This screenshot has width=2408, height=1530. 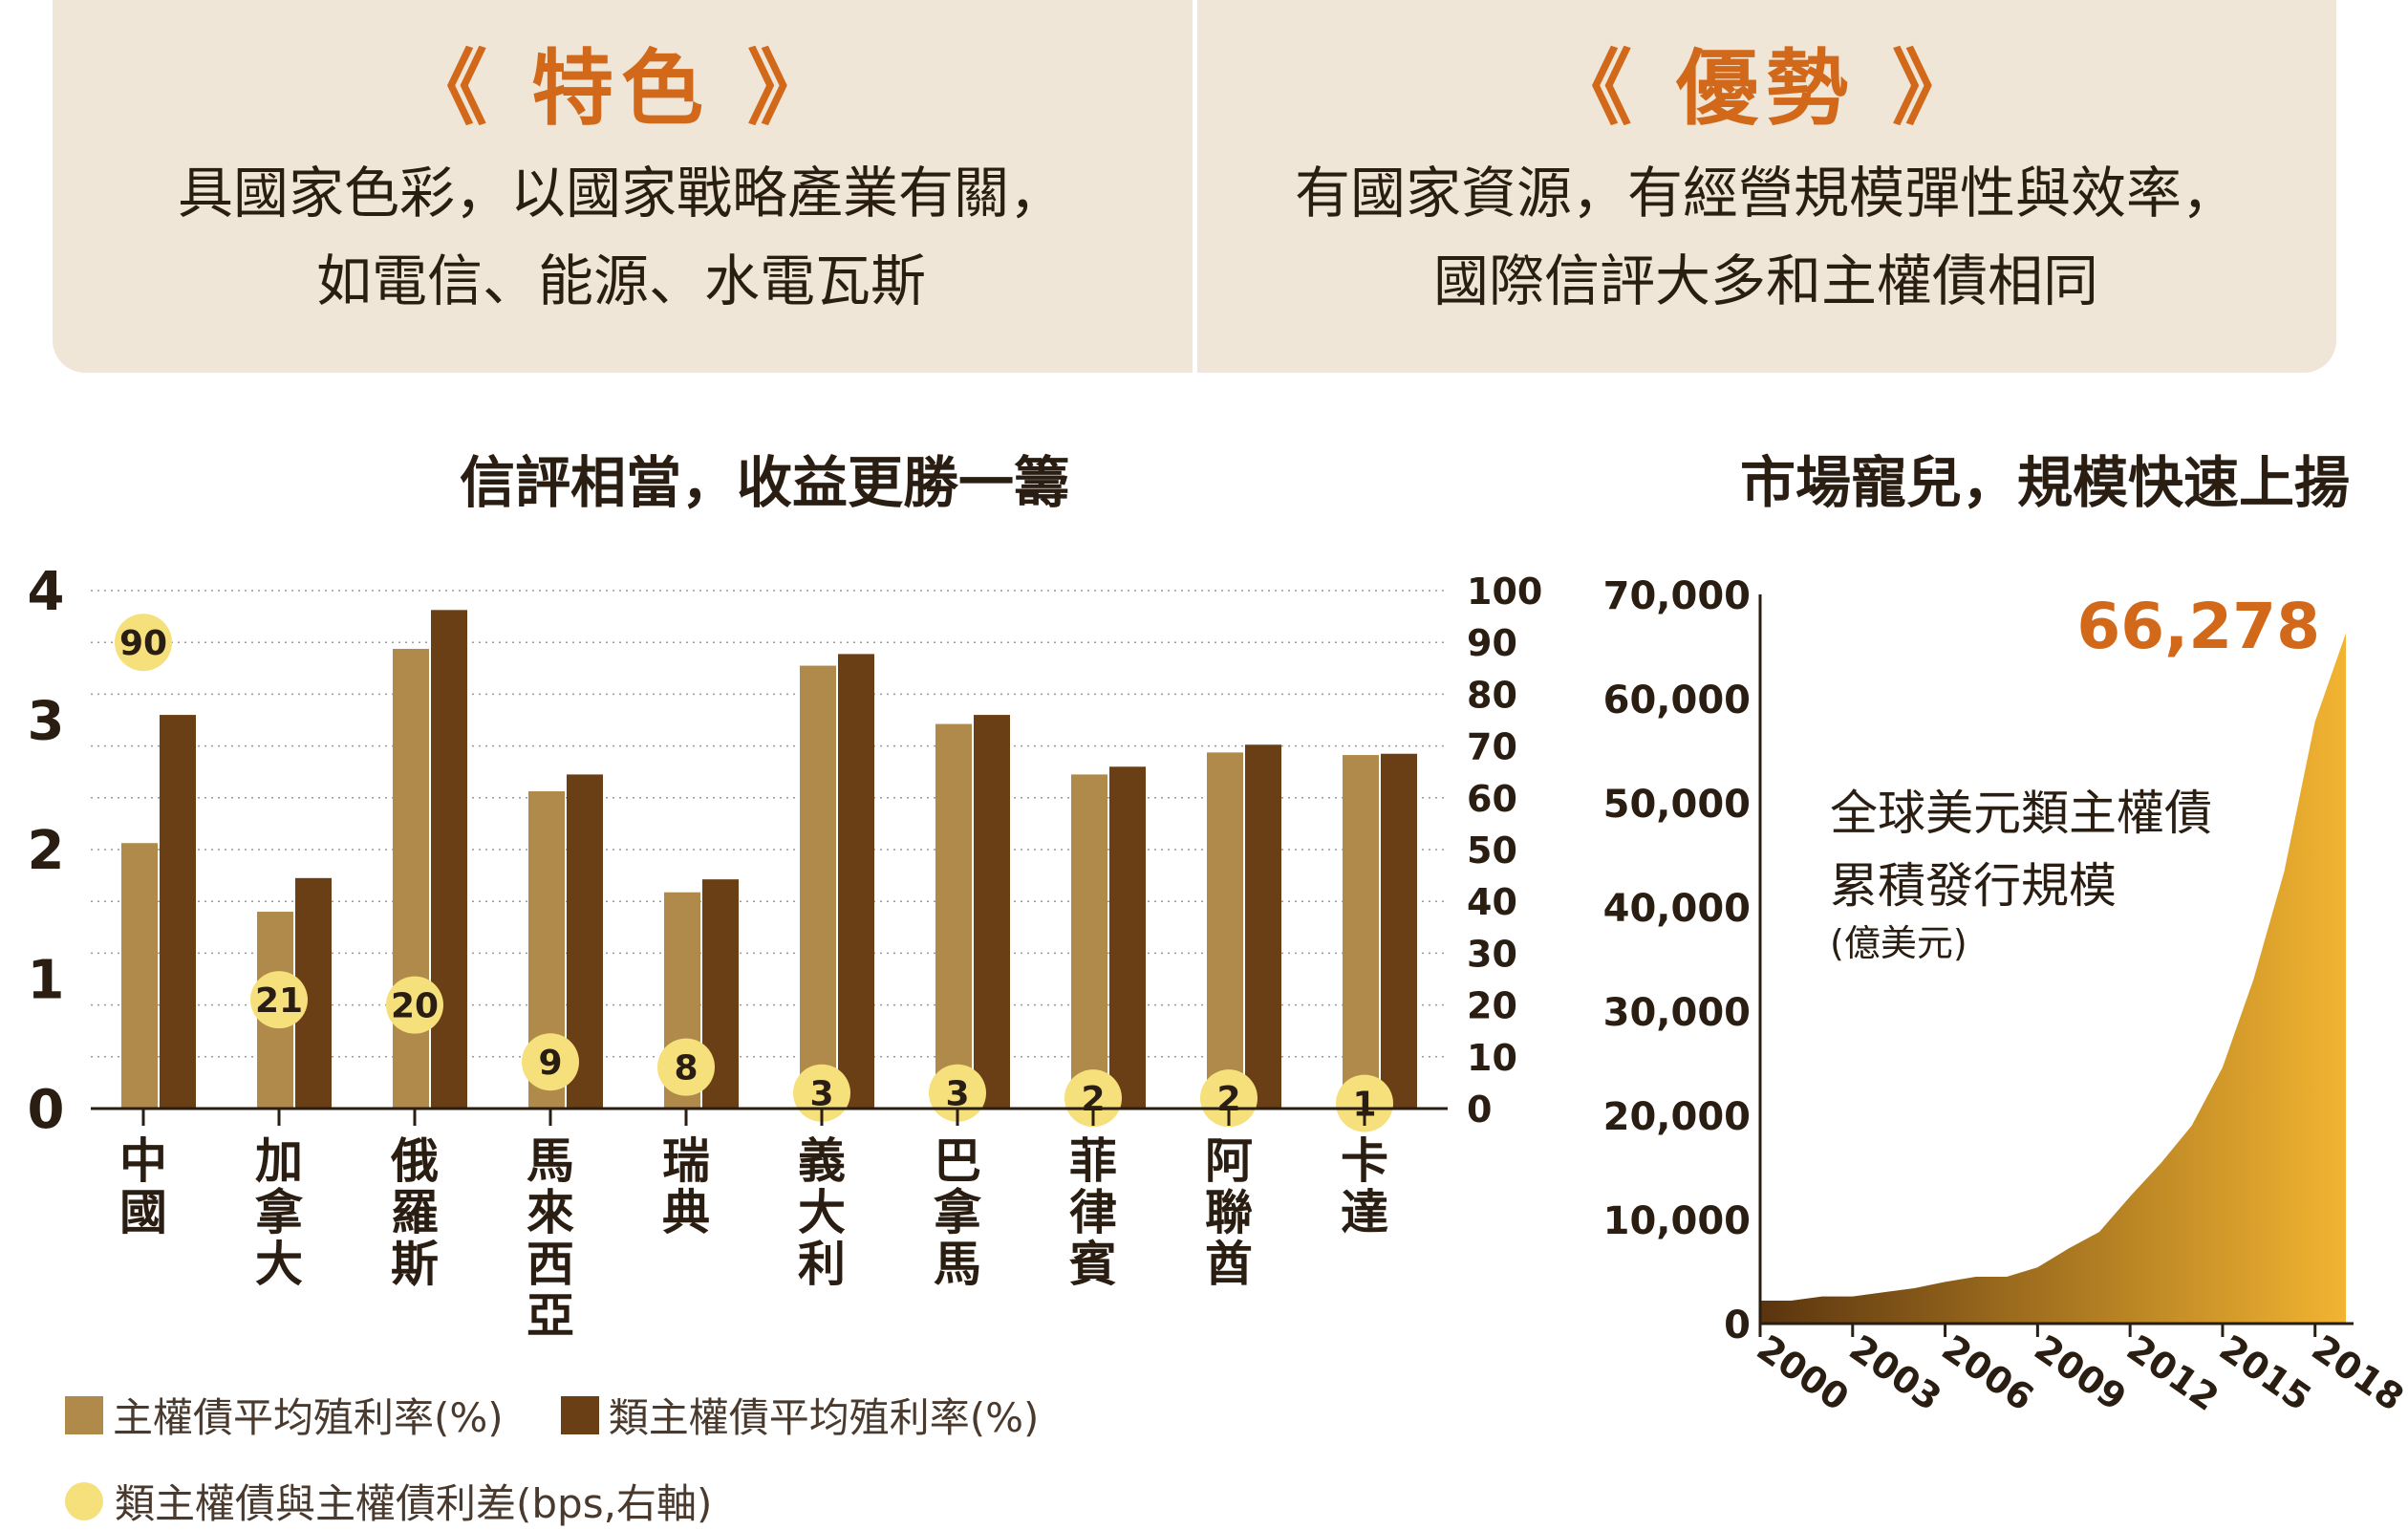 What do you see at coordinates (1492, 695) in the screenshot?
I see `right-axis-tick-label: 80` at bounding box center [1492, 695].